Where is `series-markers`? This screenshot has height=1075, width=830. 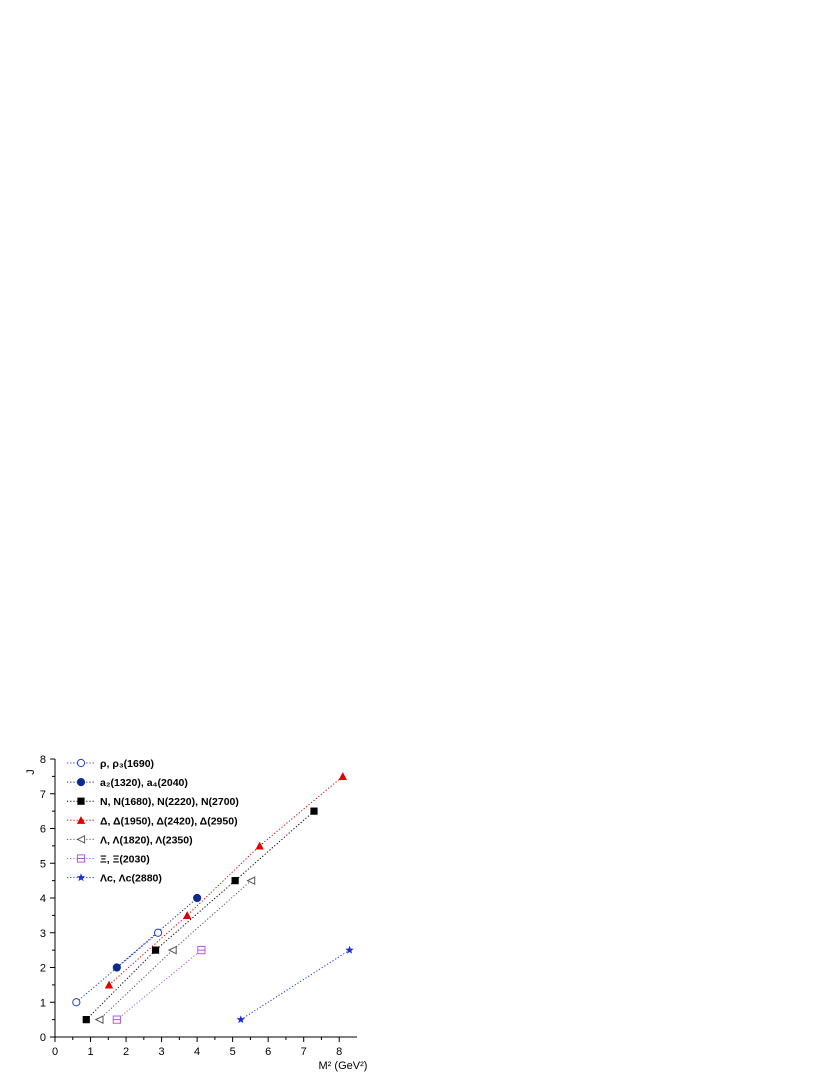
series-markers is located at coordinates (213, 898).